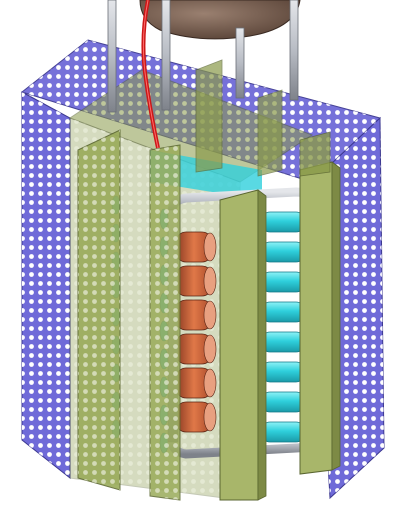  What do you see at coordinates (150, 74) in the screenshot?
I see `red-cable` at bounding box center [150, 74].